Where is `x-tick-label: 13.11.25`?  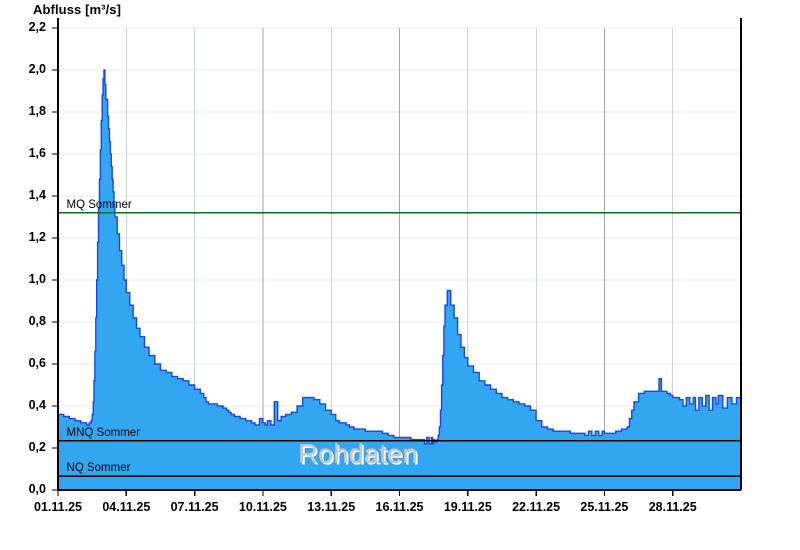 x-tick-label: 13.11.25 is located at coordinates (331, 507).